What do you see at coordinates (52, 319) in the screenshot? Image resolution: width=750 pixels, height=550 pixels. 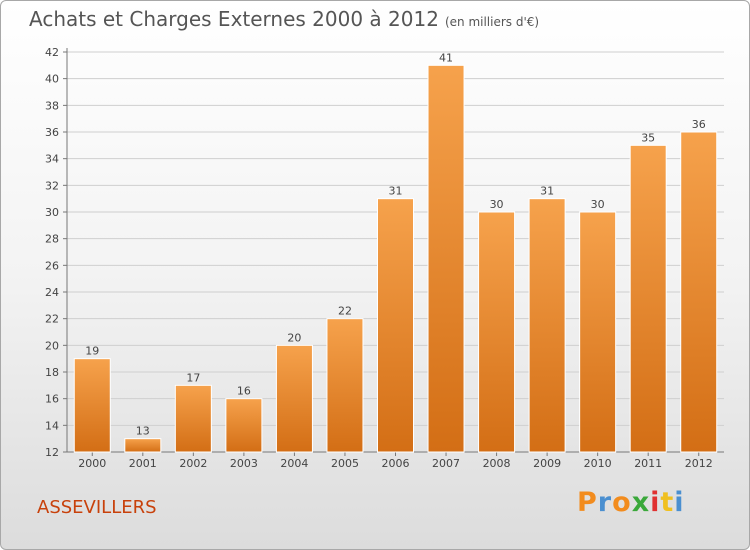 I see `y-tick-label: 22` at bounding box center [52, 319].